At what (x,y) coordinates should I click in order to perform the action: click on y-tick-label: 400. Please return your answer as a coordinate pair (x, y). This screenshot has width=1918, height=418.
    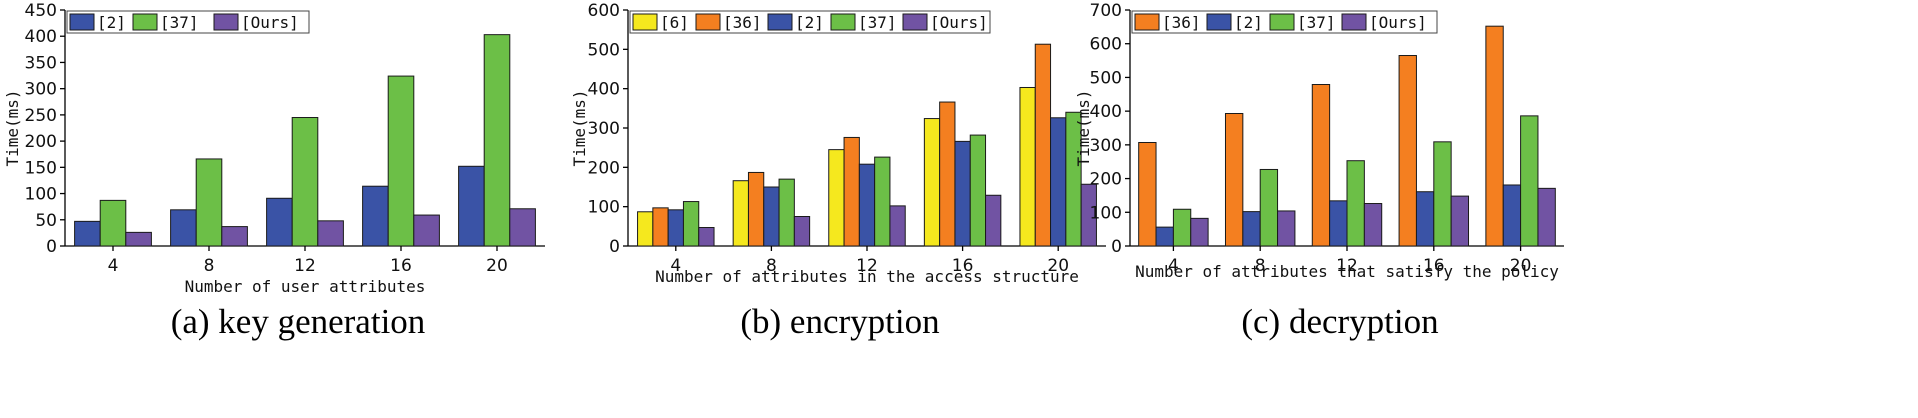
    Looking at the image, I should click on (41, 37).